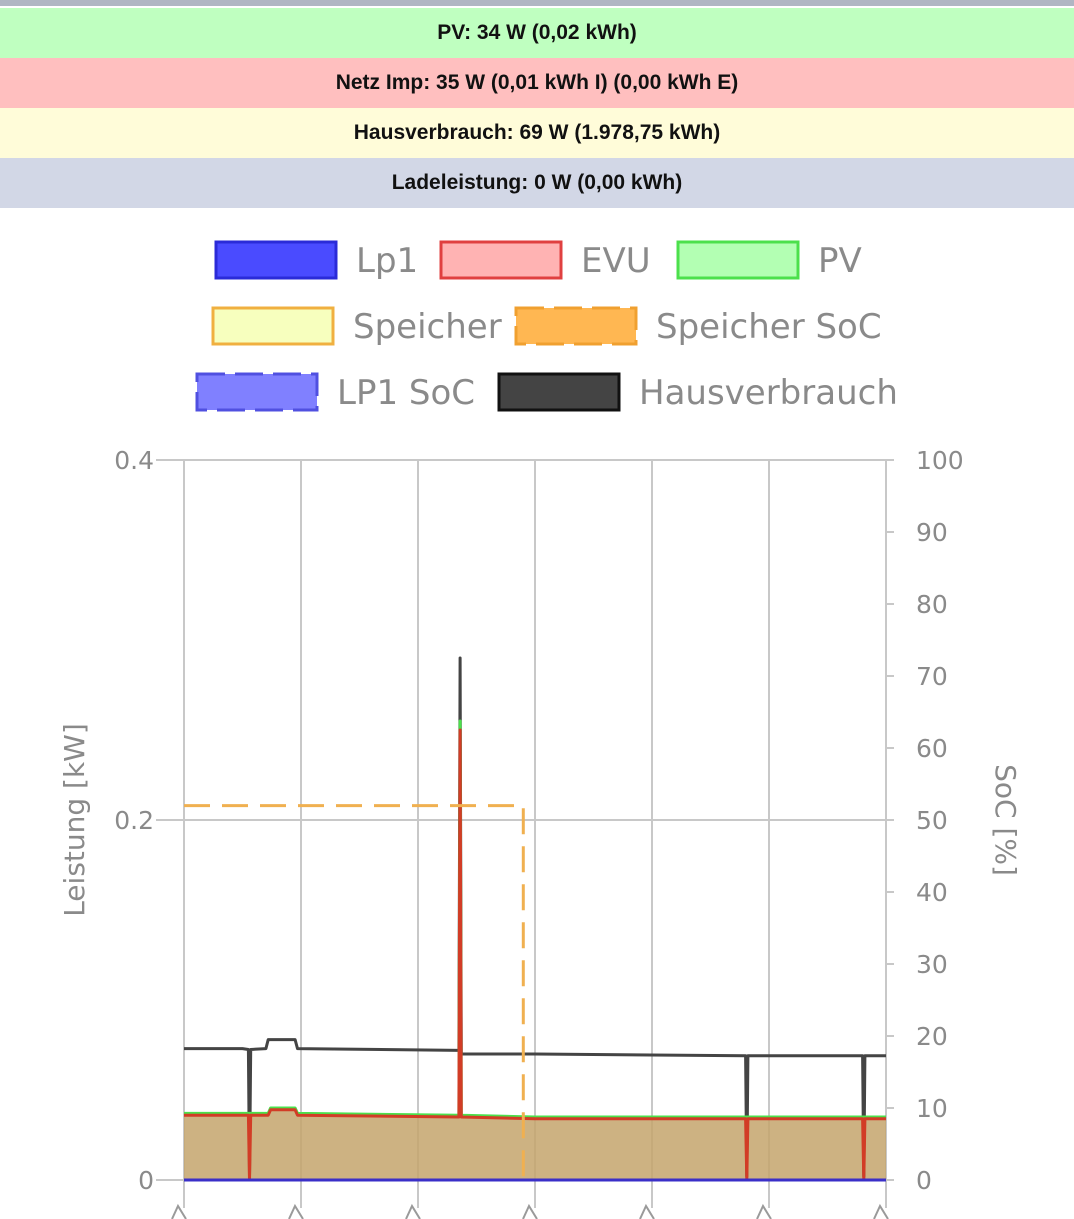 Image resolution: width=1074 pixels, height=1219 pixels. I want to click on series-line-speicher-soc, so click(354, 992).